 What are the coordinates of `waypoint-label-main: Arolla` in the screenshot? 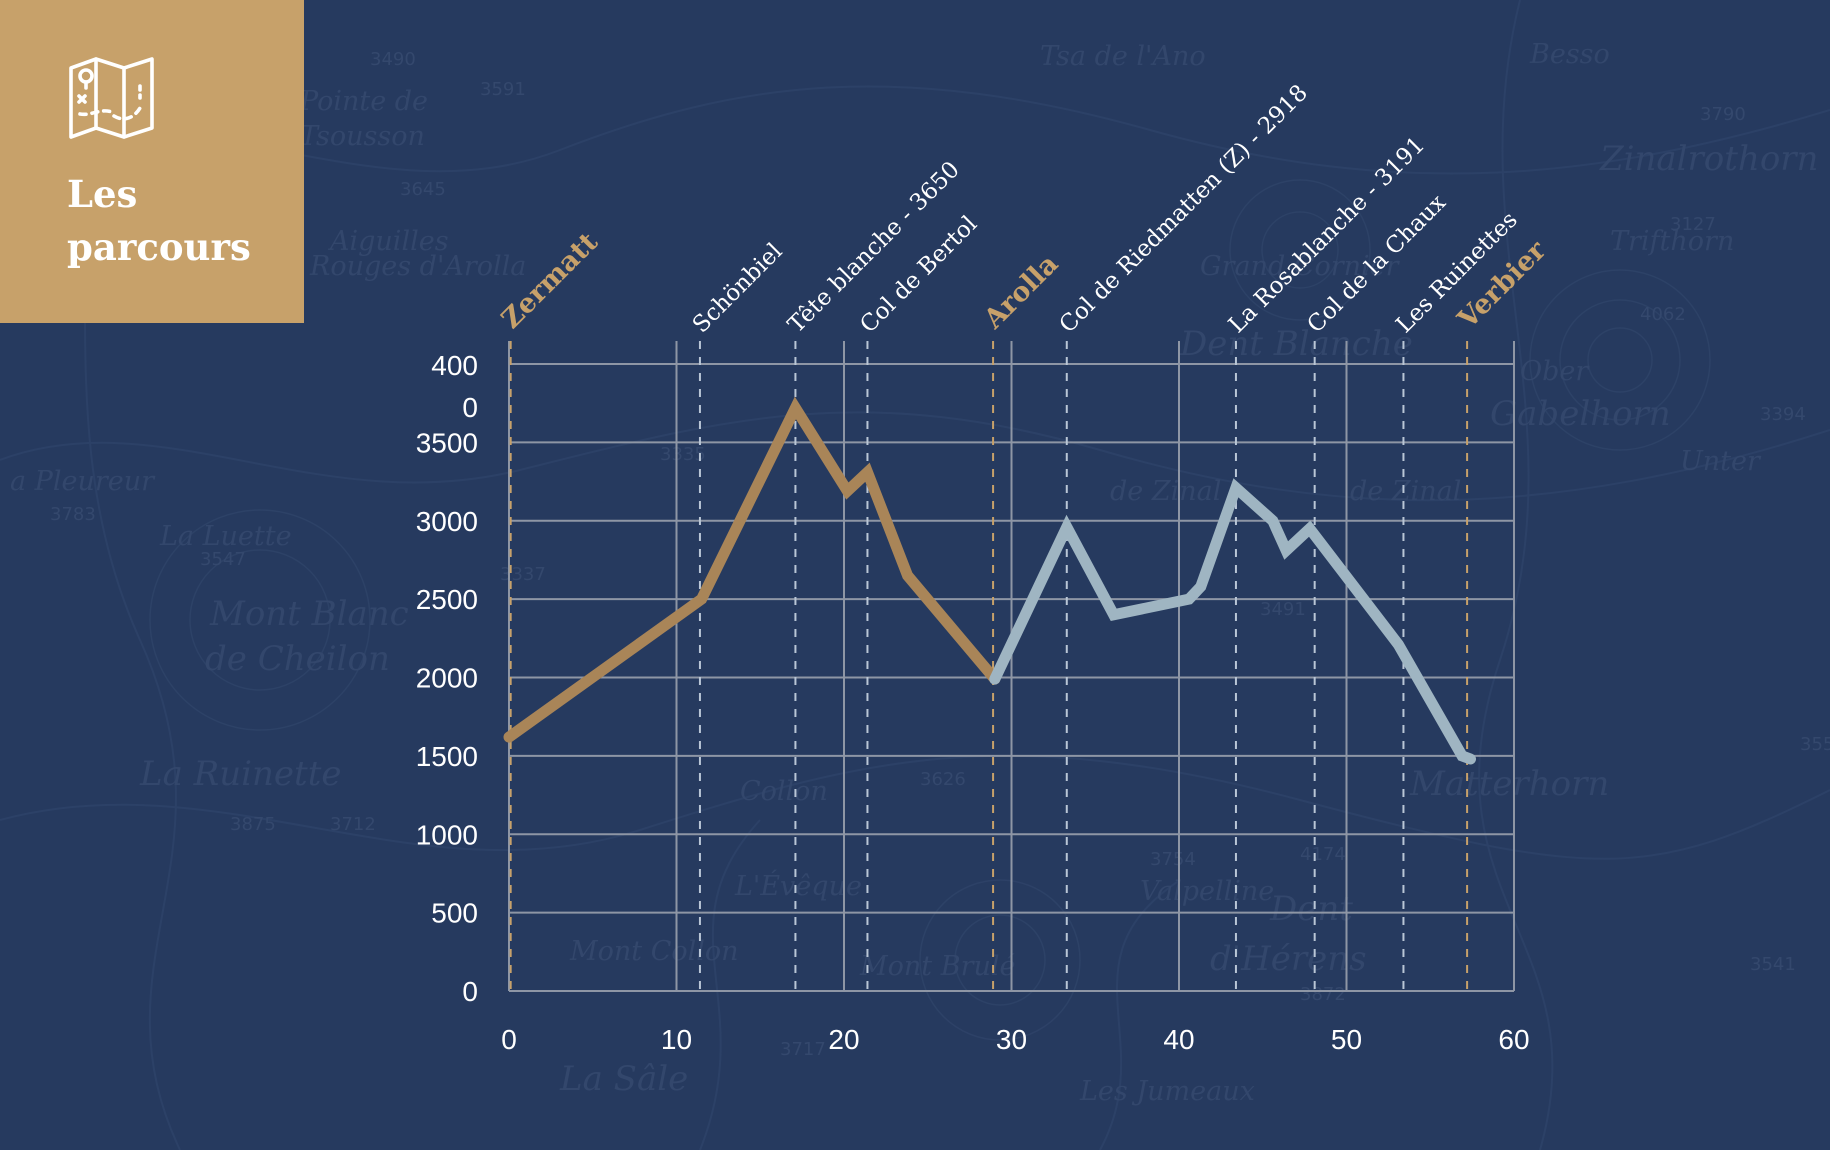 It's located at (1020, 292).